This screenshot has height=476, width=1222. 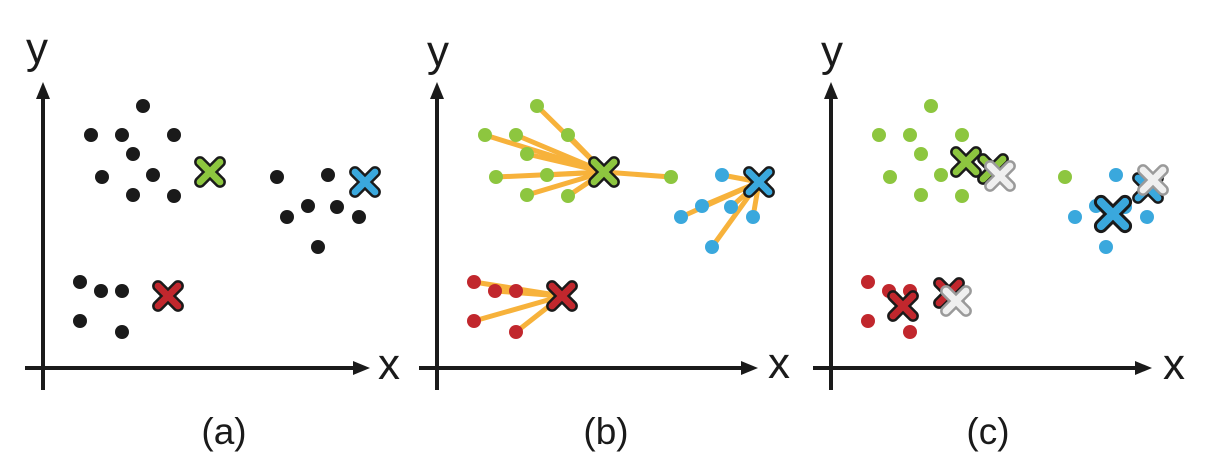 What do you see at coordinates (223, 431) in the screenshot?
I see `panel-a-caption: (a)` at bounding box center [223, 431].